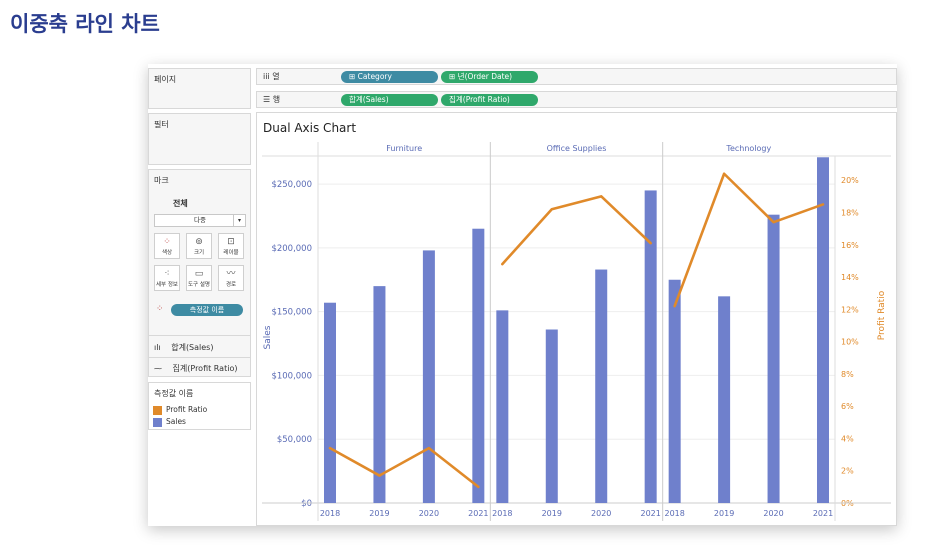 The height and width of the screenshot is (552, 937). Describe the element at coordinates (231, 242) in the screenshot. I see `label-icon: ⊡` at that location.